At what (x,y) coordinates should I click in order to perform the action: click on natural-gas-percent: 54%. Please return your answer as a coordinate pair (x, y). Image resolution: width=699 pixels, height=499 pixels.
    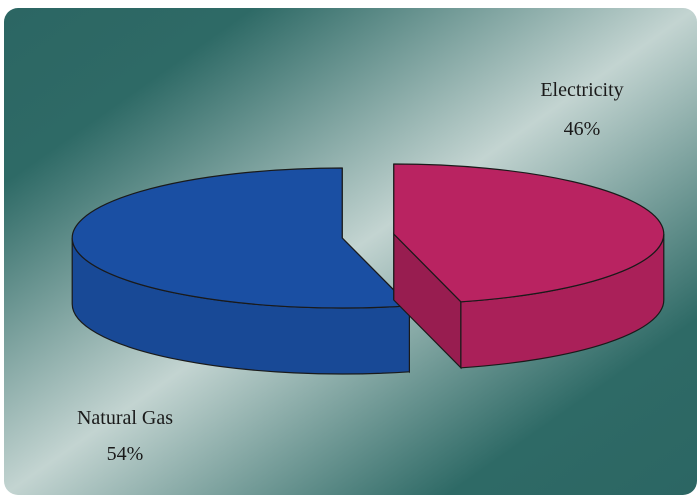
    Looking at the image, I should click on (125, 454).